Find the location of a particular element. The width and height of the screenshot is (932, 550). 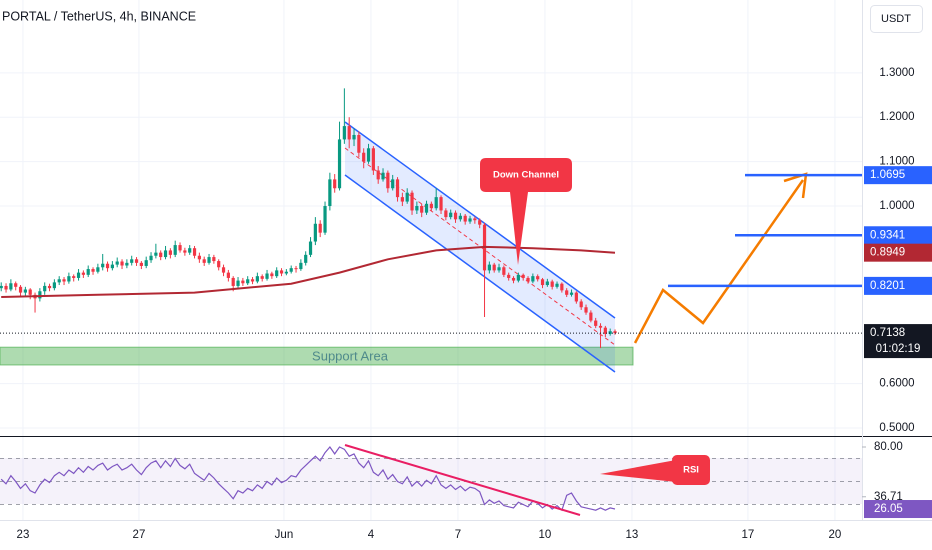

support-area-label: Support Area is located at coordinates (350, 355).